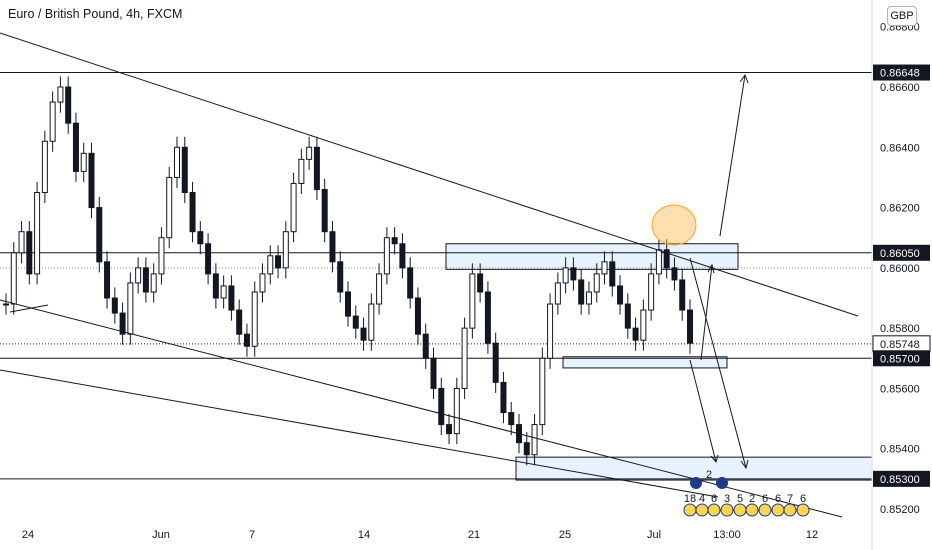 The width and height of the screenshot is (932, 550). What do you see at coordinates (161, 535) in the screenshot?
I see `x-tick-label: Jun` at bounding box center [161, 535].